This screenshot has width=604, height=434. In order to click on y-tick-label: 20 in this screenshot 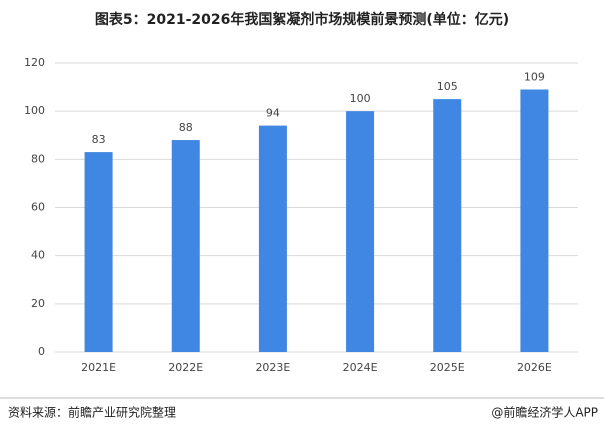, I will do `click(38, 303)`.